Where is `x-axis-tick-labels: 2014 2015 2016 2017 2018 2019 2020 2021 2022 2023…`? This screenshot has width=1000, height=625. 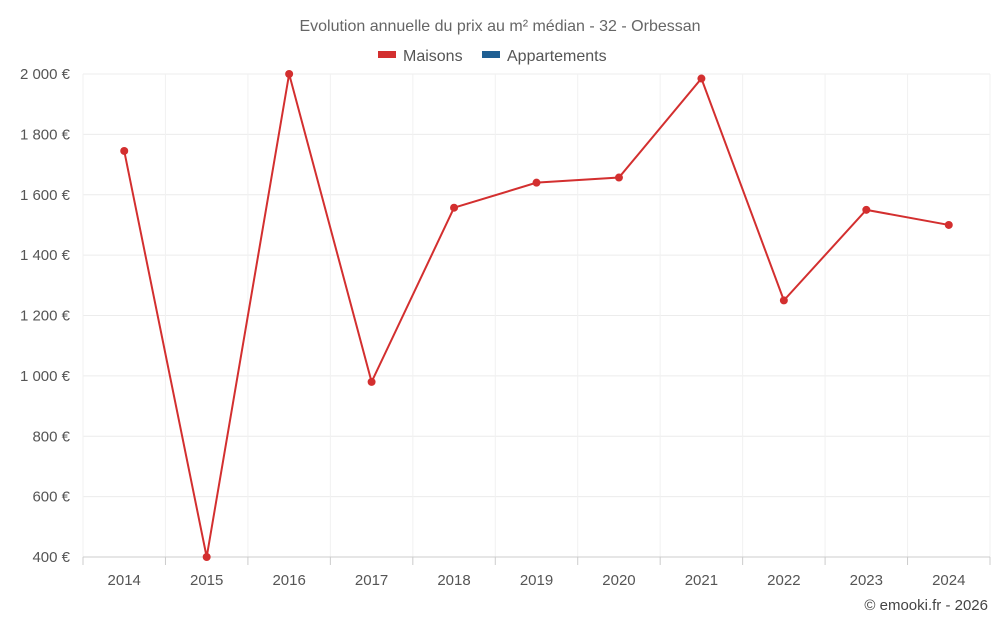 x-axis-tick-labels: 2014 2015 2016 2017 2018 2019 2020 2021 2022 2023… is located at coordinates (537, 580).